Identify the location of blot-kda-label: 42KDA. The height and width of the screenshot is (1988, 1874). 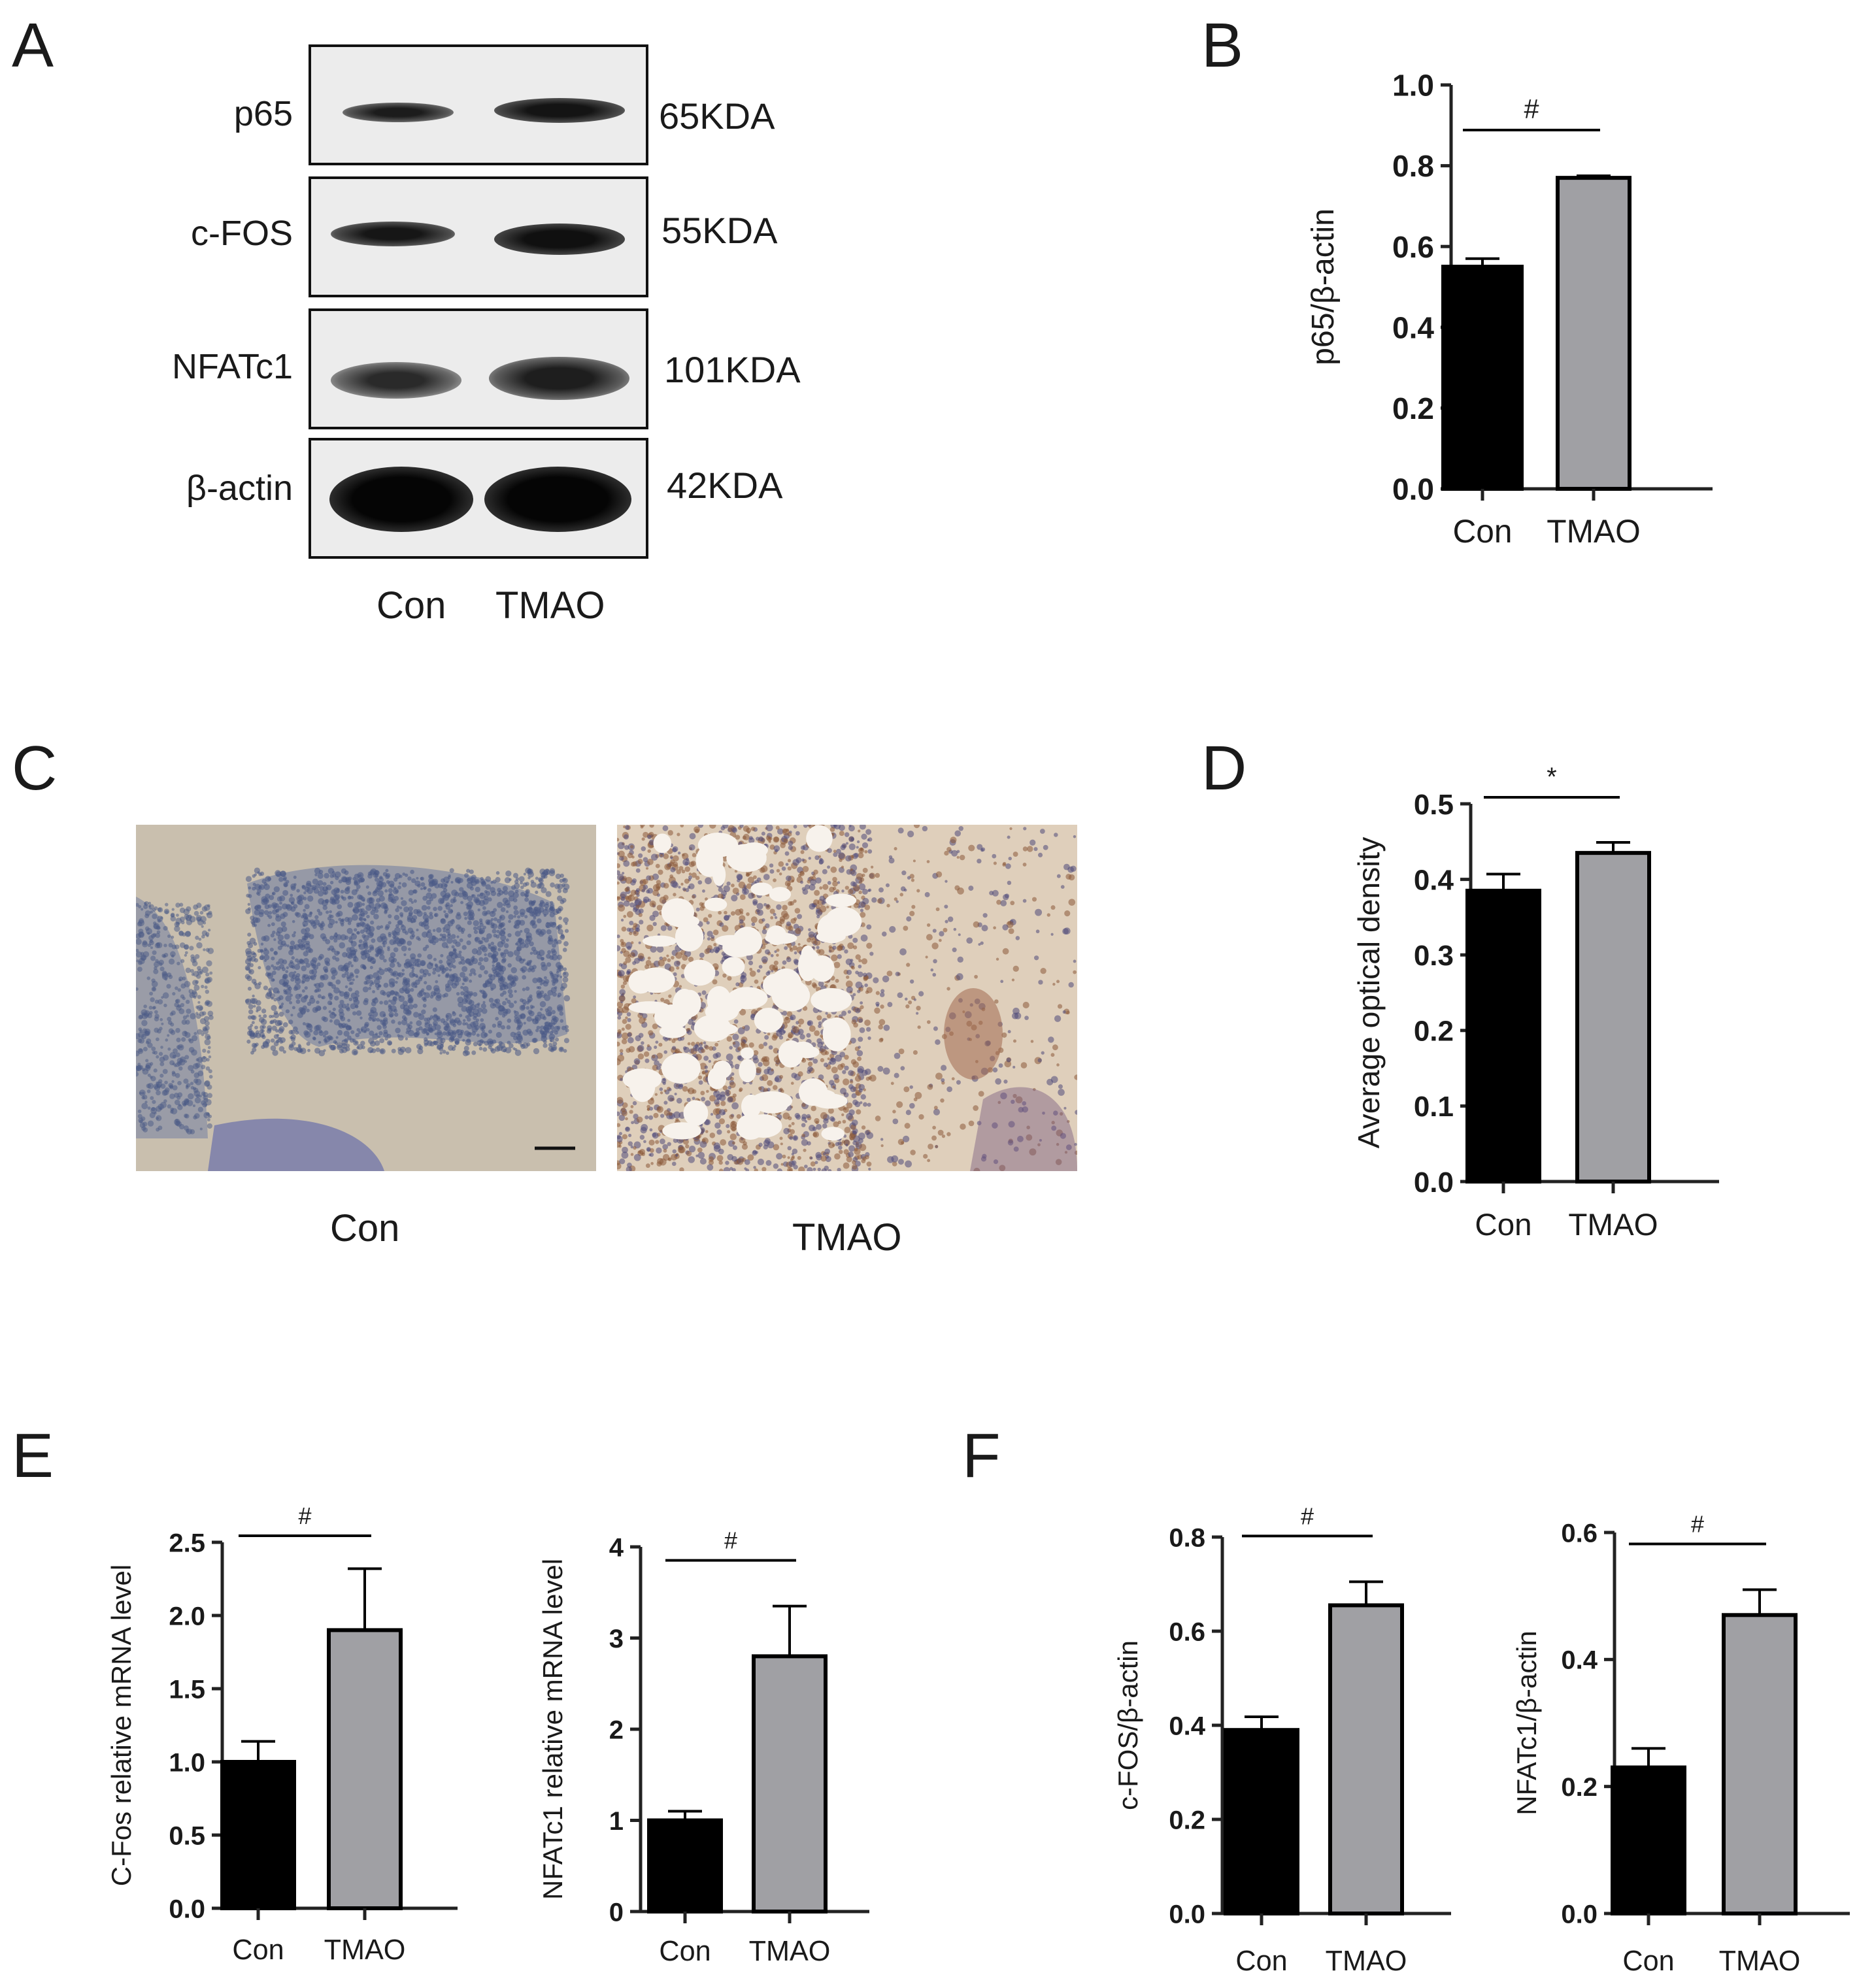
(725, 486).